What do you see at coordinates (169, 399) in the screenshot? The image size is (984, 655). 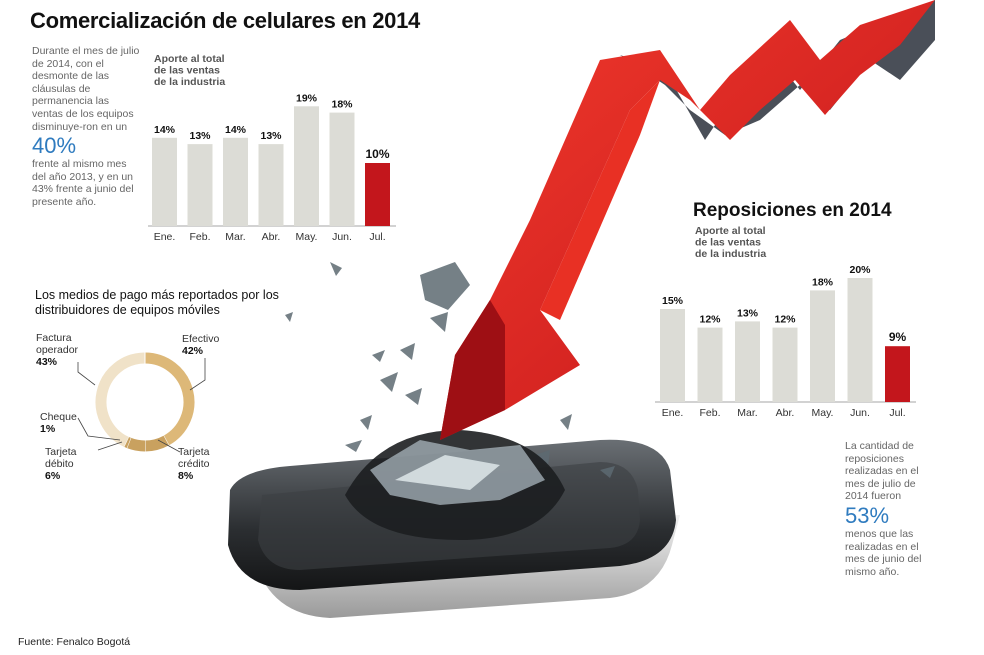 I see `slice-efectivo` at bounding box center [169, 399].